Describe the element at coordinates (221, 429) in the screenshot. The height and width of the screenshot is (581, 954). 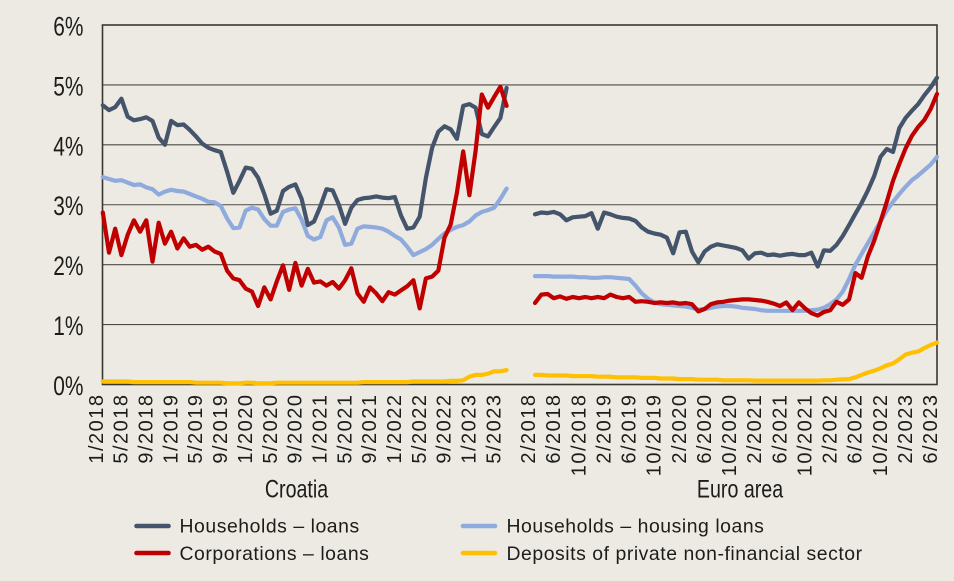
I see `svg-text: 9/2019` at that location.